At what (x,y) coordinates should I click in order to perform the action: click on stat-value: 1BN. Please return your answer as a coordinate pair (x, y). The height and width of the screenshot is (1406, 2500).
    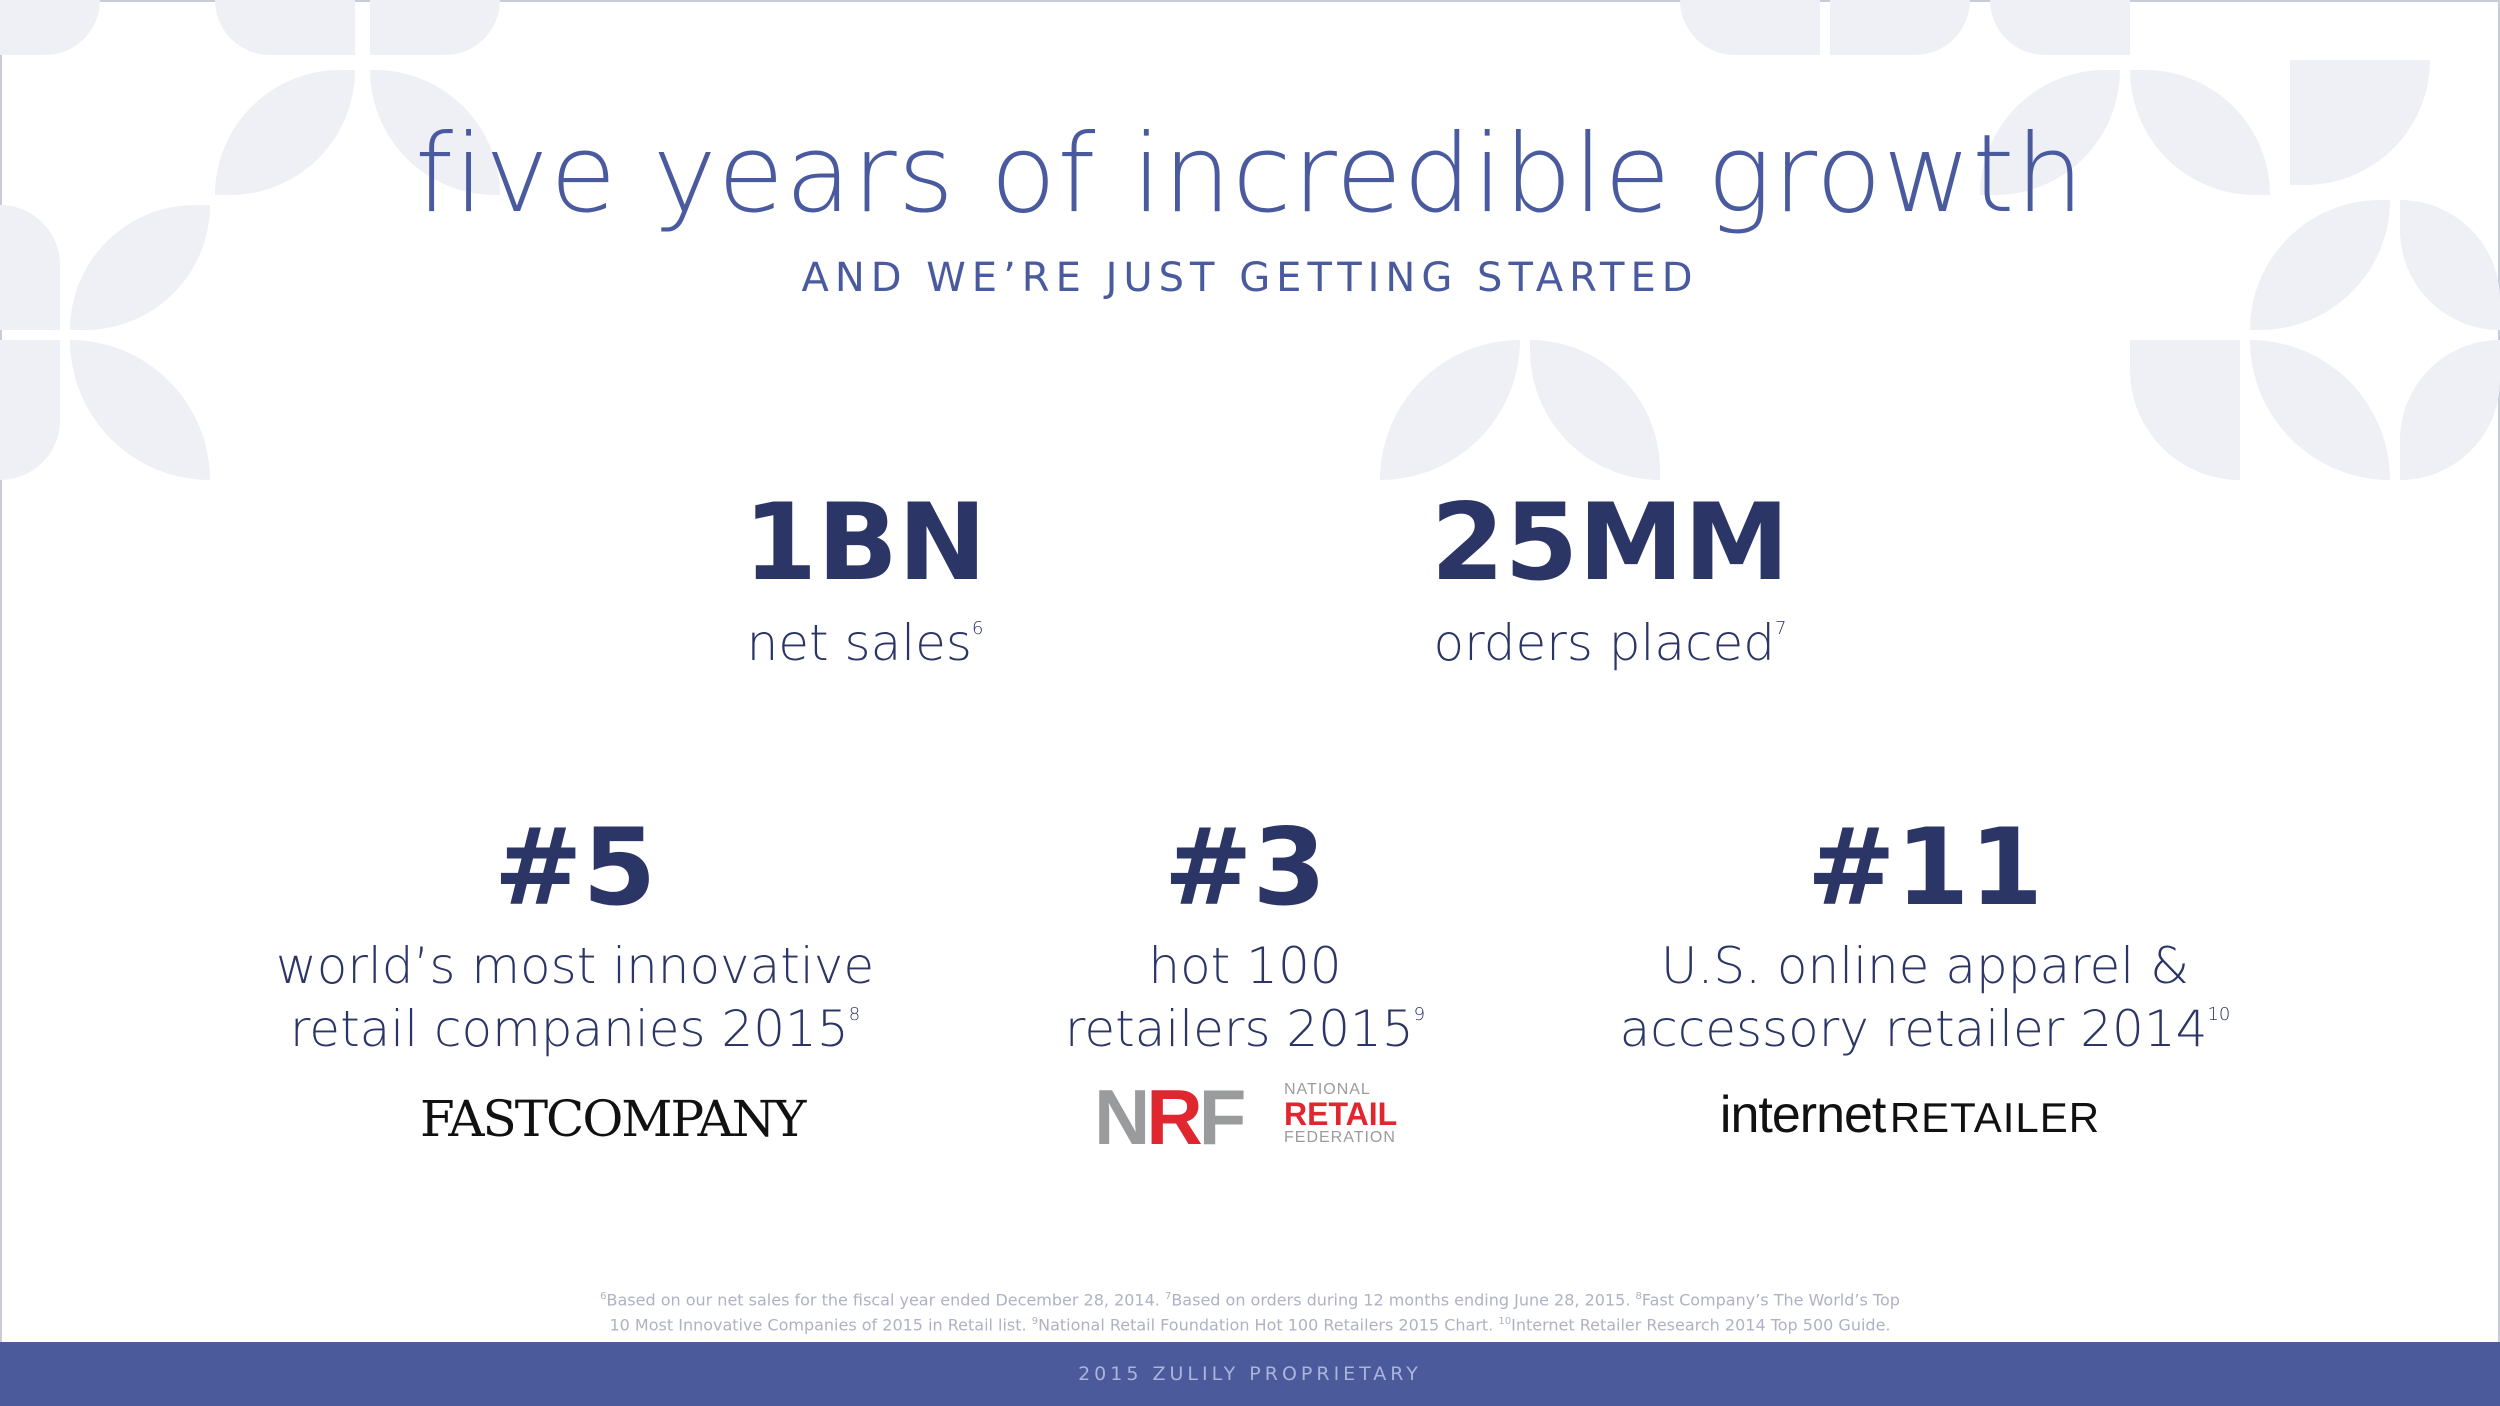
    Looking at the image, I should click on (865, 542).